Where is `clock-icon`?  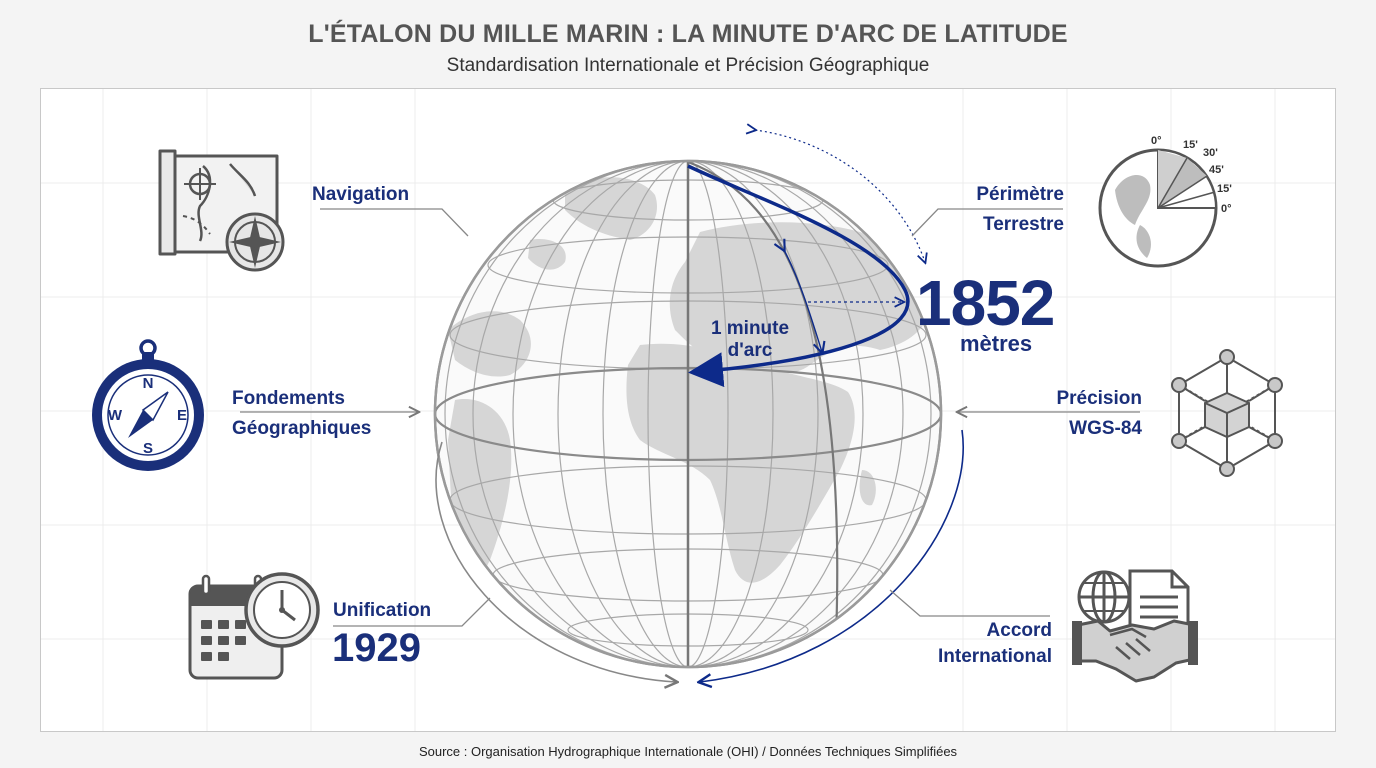
clock-icon is located at coordinates (282, 610).